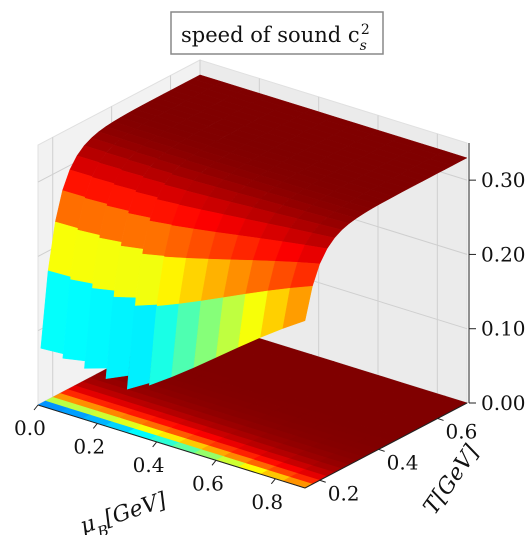 The height and width of the screenshot is (535, 525). I want to click on y-axis-label: T[GeV], so click(452, 479).